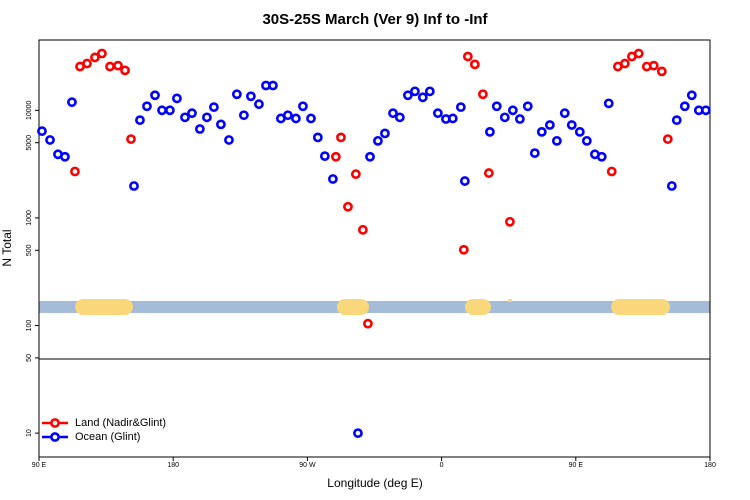  Describe the element at coordinates (29, 358) in the screenshot. I see `y-tick-label: 50` at that location.